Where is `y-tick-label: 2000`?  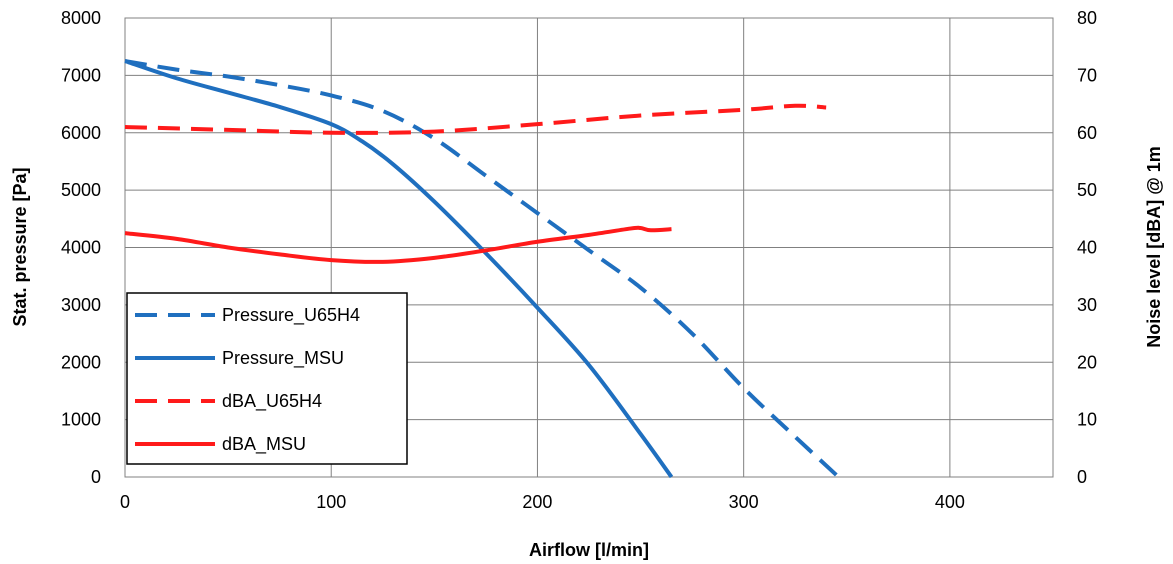
y-tick-label: 2000 is located at coordinates (81, 362).